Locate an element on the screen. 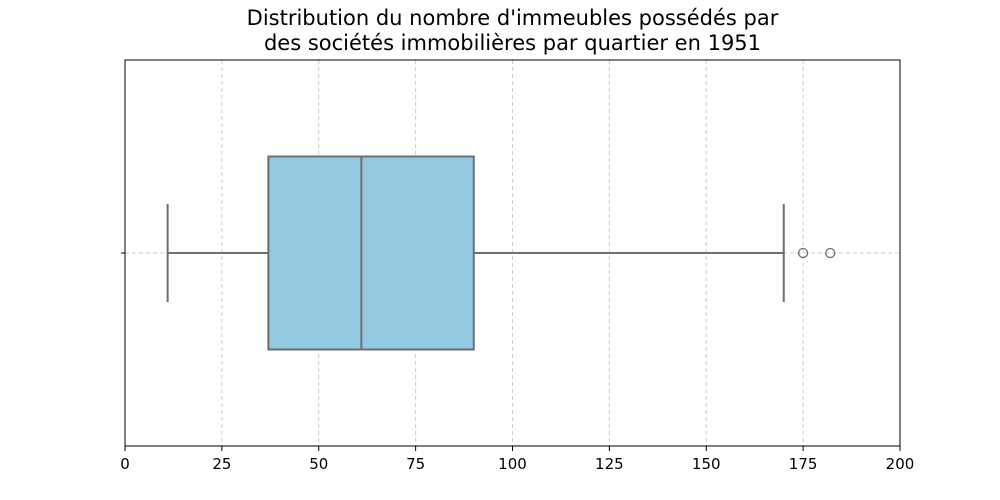  x-tick-label-100: 100 is located at coordinates (512, 464).